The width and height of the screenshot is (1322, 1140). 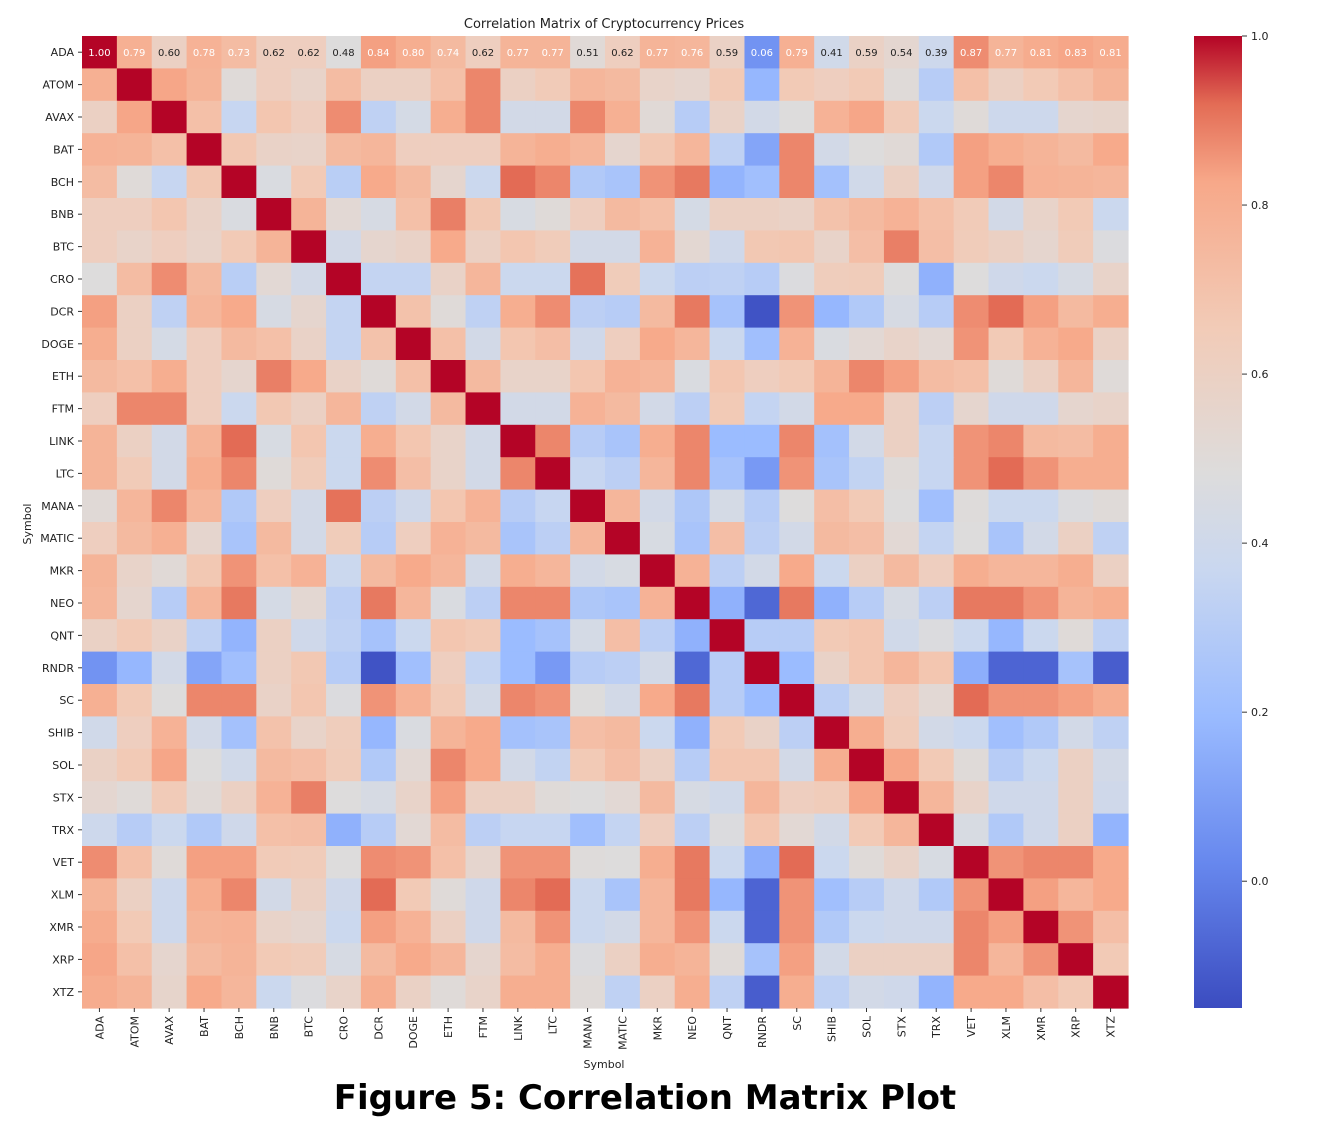 What do you see at coordinates (239, 1027) in the screenshot?
I see `x-tick-label-BCH: BCH` at bounding box center [239, 1027].